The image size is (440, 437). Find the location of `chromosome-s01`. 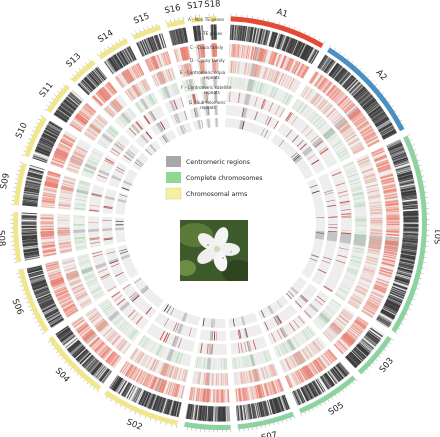

chromosome-s01 is located at coordinates (365, 234).